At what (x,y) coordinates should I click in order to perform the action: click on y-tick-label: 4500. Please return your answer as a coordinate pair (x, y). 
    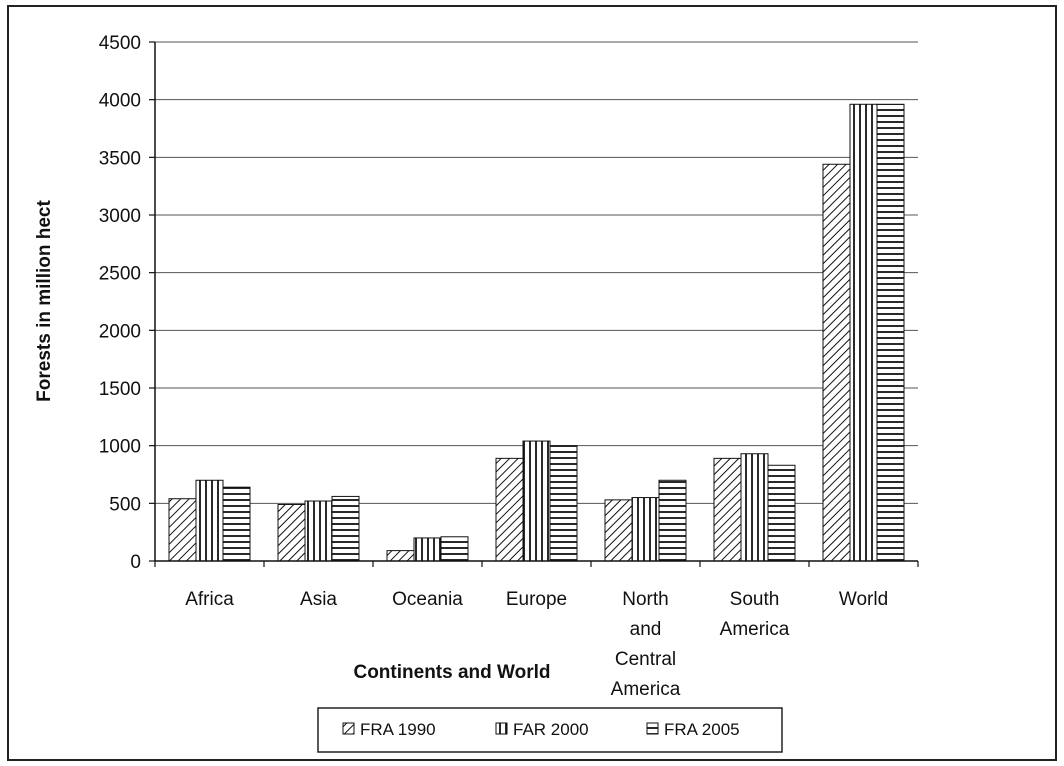
    Looking at the image, I should click on (120, 43).